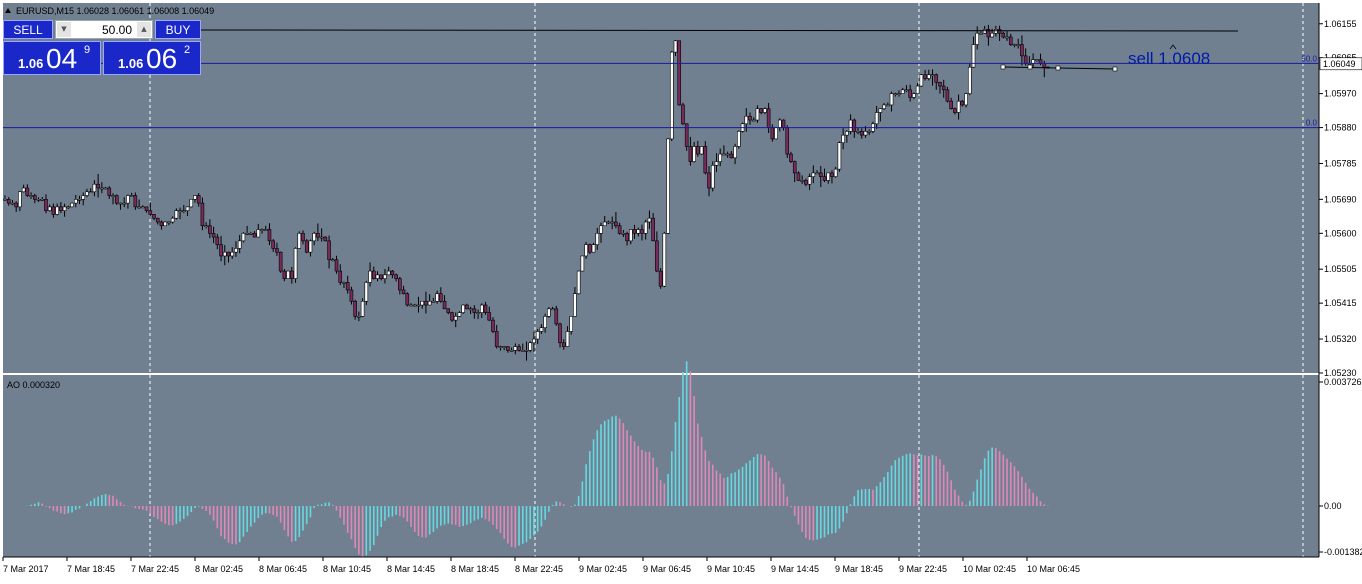  What do you see at coordinates (52, 58) in the screenshot?
I see `sell-quote: 1.06 04 9` at bounding box center [52, 58].